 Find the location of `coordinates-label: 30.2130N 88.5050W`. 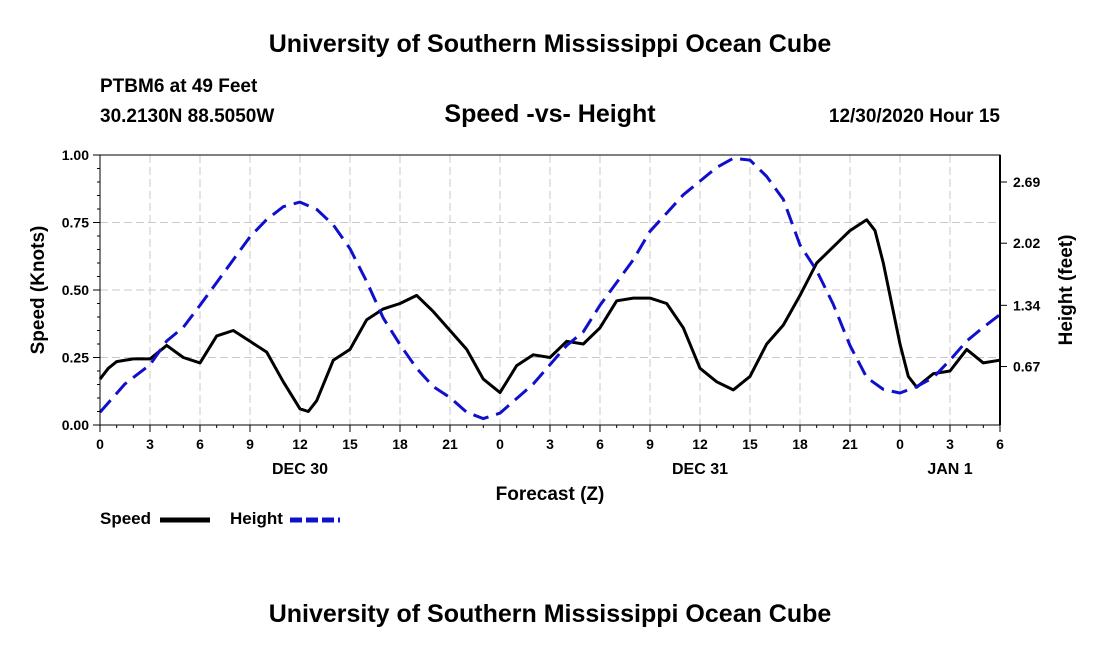

coordinates-label: 30.2130N 88.5050W is located at coordinates (187, 116).